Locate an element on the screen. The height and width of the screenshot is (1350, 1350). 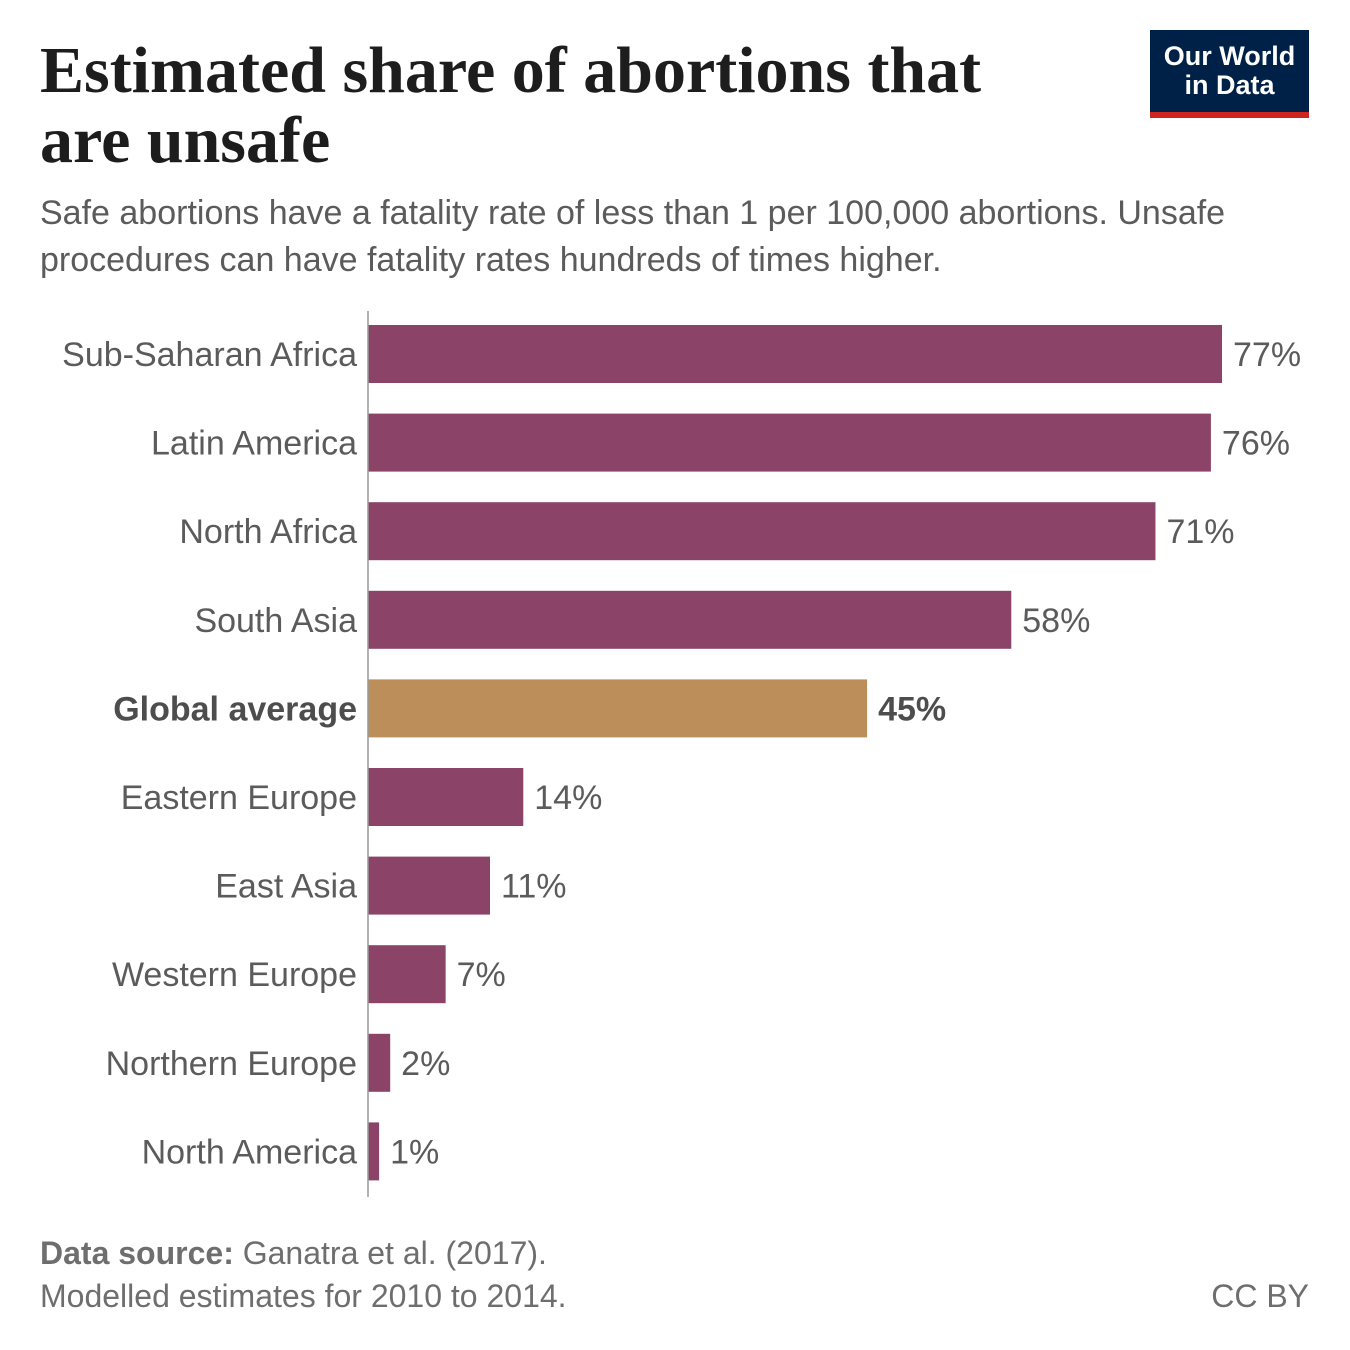
value-label: 7% is located at coordinates (481, 975).